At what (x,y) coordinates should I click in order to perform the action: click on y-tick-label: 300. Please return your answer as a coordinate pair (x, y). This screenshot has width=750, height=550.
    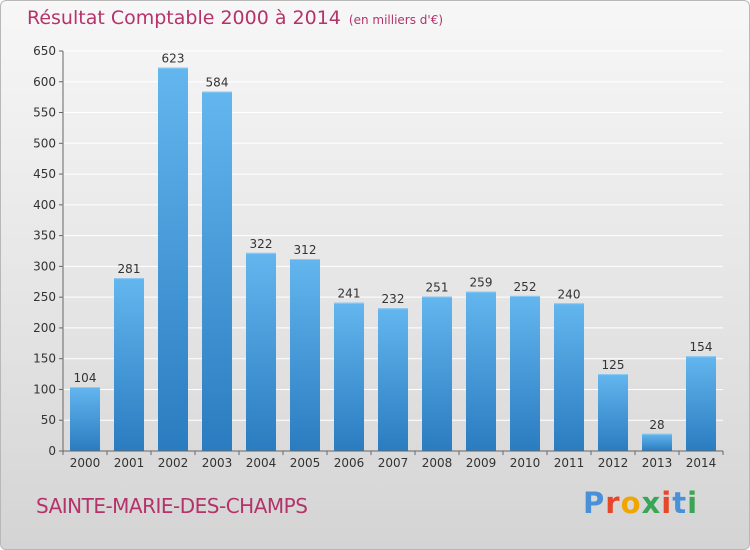
    Looking at the image, I should click on (44, 266).